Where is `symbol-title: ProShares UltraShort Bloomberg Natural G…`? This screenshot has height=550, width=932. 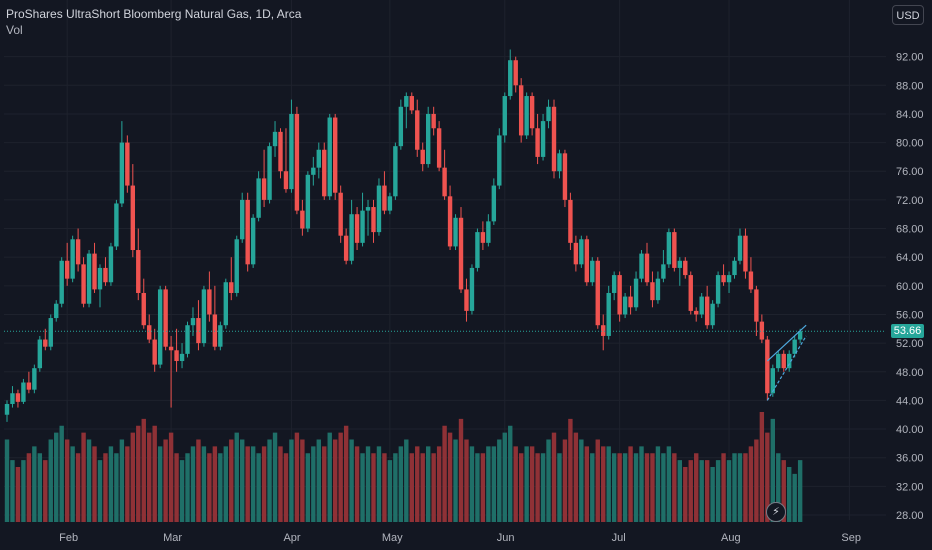
symbol-title: ProShares UltraShort Bloomberg Natural G… is located at coordinates (154, 14).